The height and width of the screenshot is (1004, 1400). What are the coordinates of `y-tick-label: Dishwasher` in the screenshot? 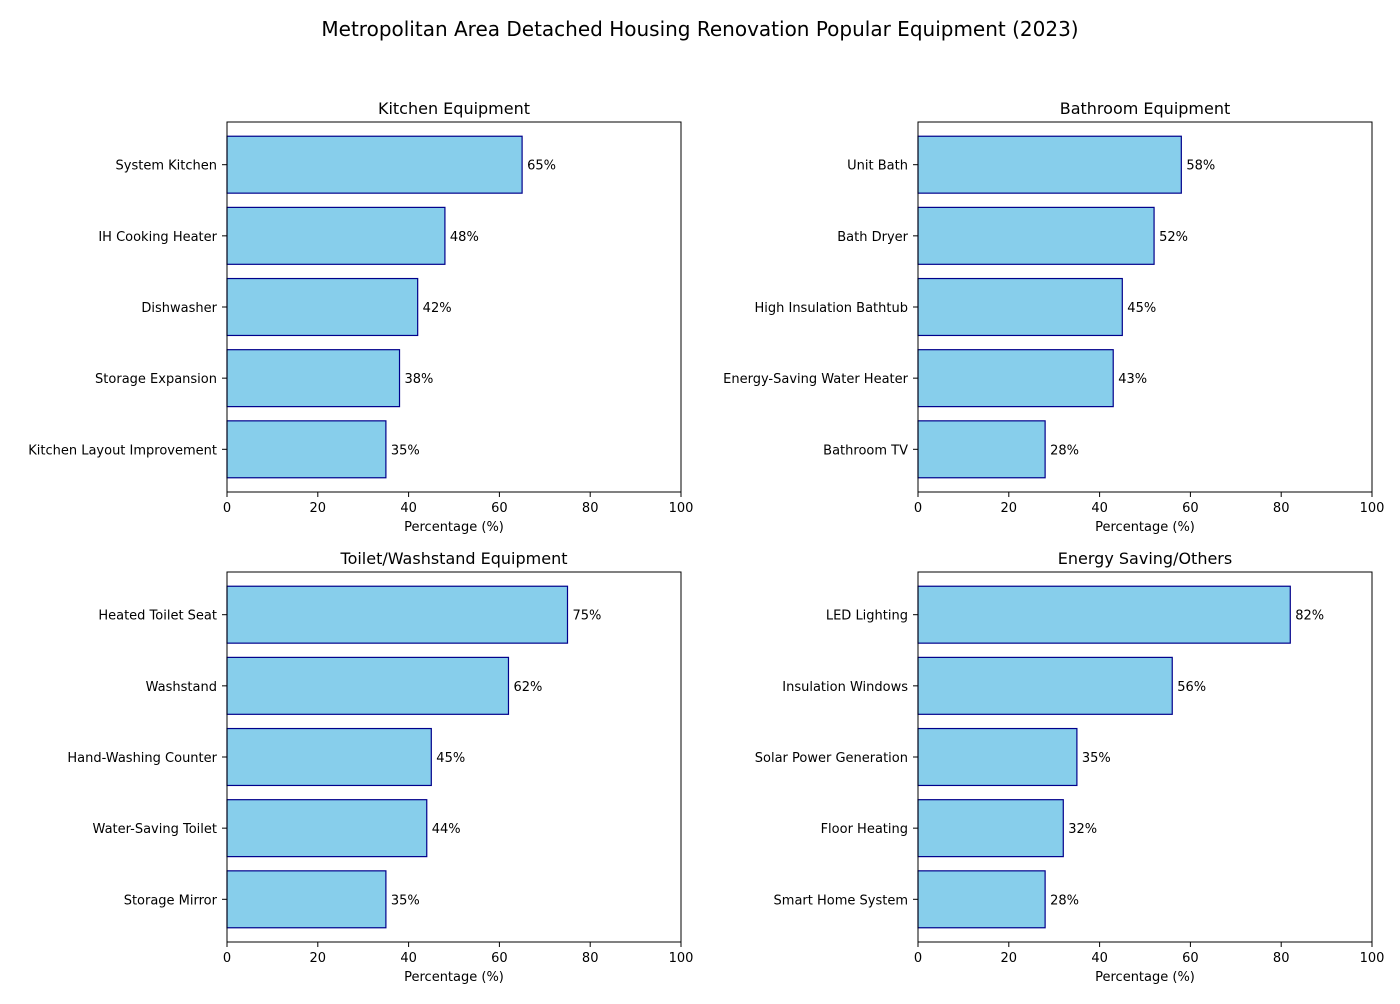 It's located at (179, 308).